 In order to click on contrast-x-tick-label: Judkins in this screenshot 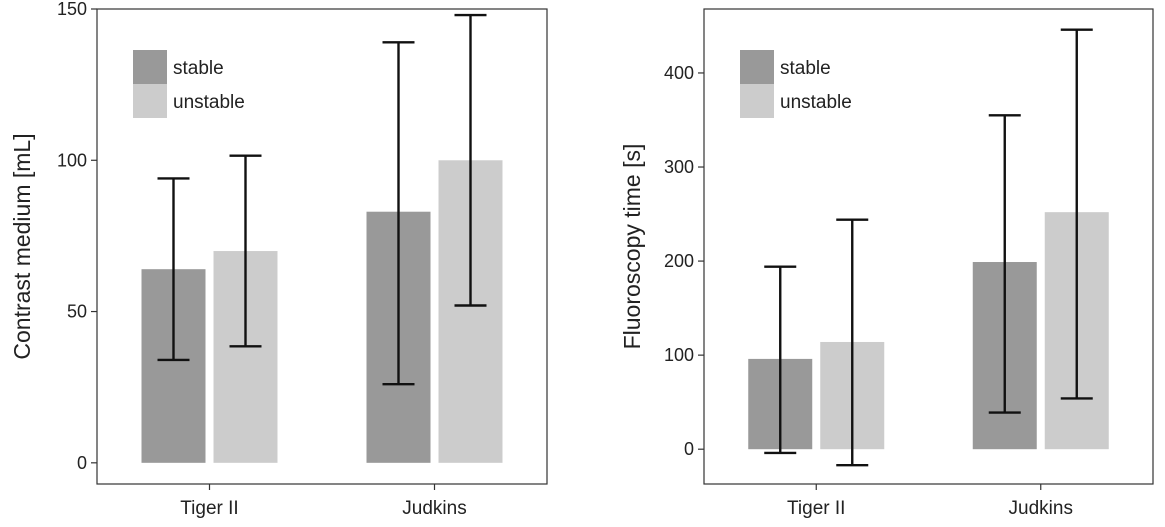, I will do `click(434, 508)`.